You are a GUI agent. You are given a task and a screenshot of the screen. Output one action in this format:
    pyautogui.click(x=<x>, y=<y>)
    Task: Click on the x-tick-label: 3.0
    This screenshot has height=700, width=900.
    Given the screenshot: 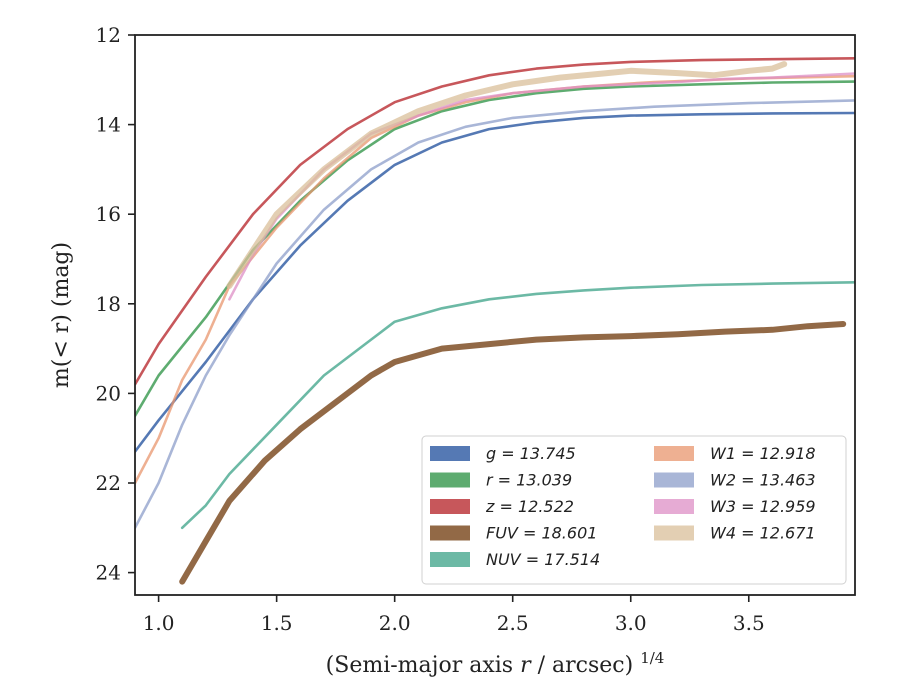 What is the action you would take?
    pyautogui.click(x=631, y=623)
    